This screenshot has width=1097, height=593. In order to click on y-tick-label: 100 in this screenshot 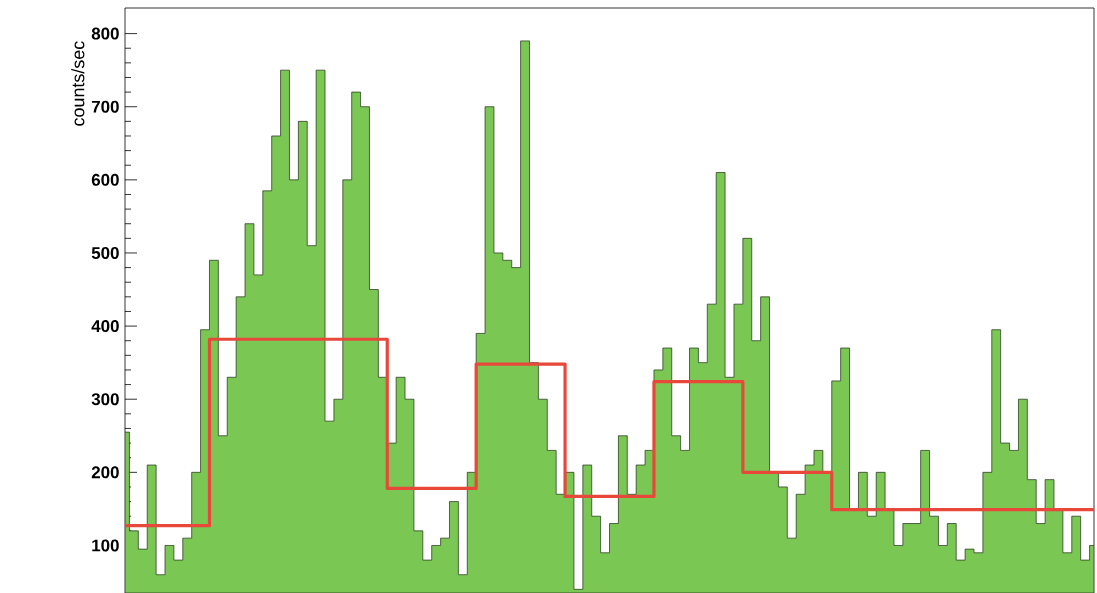, I will do `click(105, 545)`.